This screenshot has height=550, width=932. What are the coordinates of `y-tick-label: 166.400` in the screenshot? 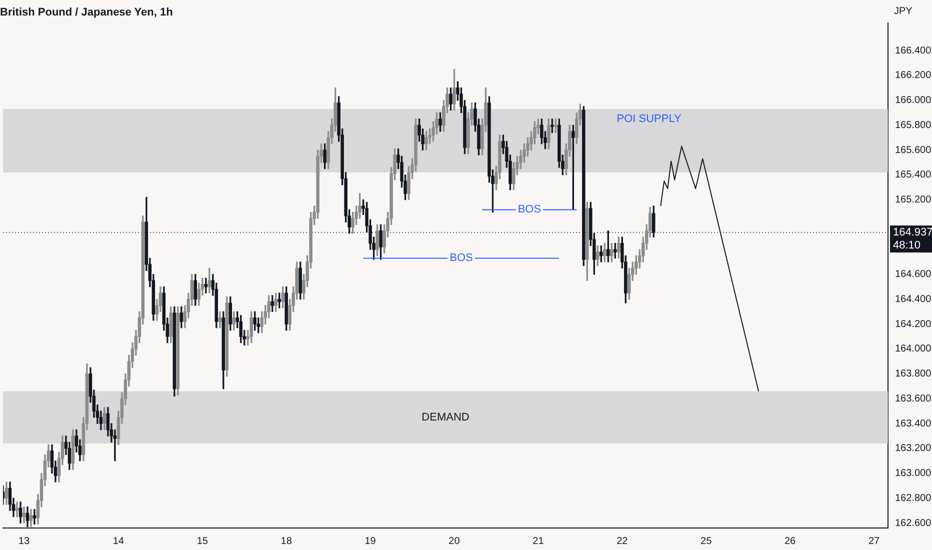 It's located at (913, 50).